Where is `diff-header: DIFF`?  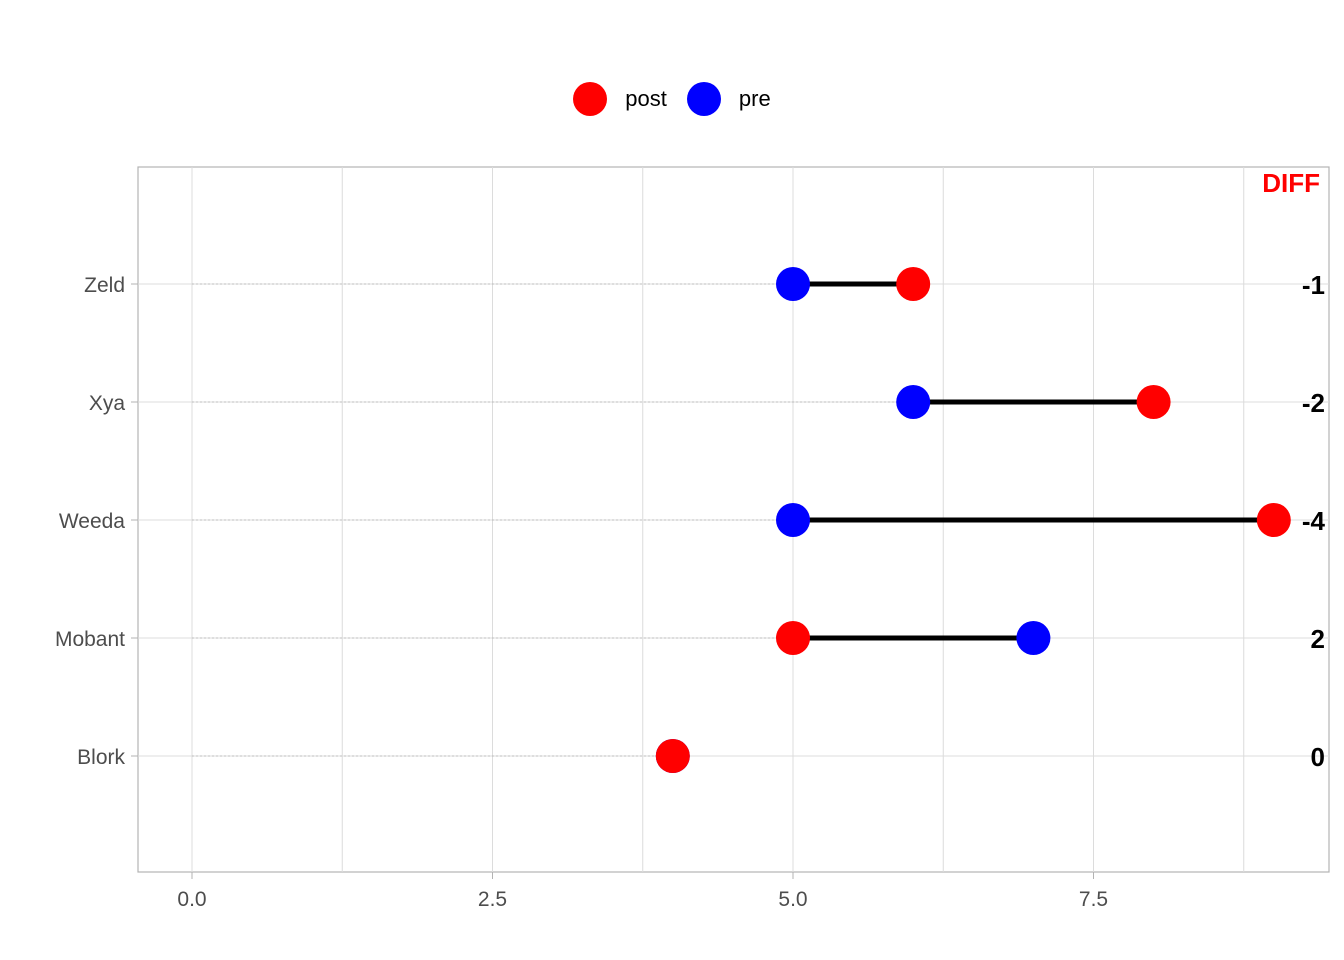
diff-header: DIFF is located at coordinates (1291, 183).